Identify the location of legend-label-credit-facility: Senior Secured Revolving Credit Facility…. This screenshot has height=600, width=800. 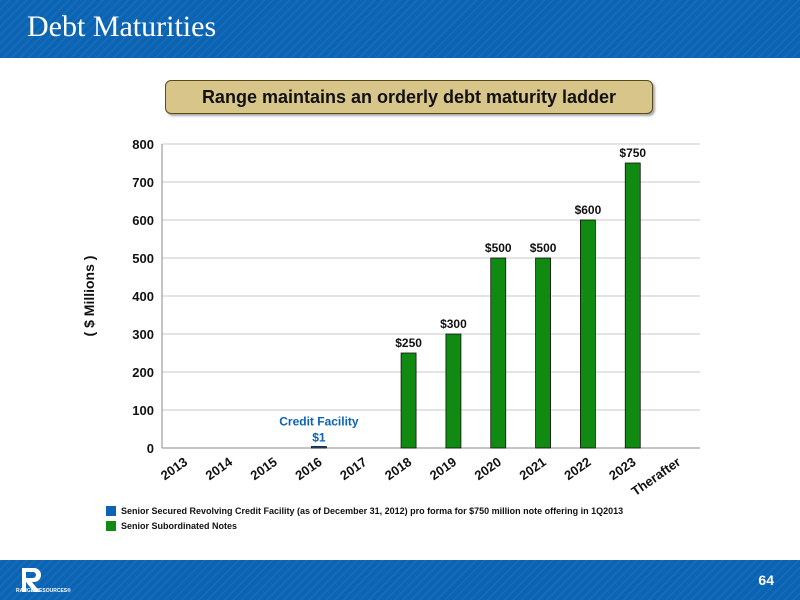
(372, 511).